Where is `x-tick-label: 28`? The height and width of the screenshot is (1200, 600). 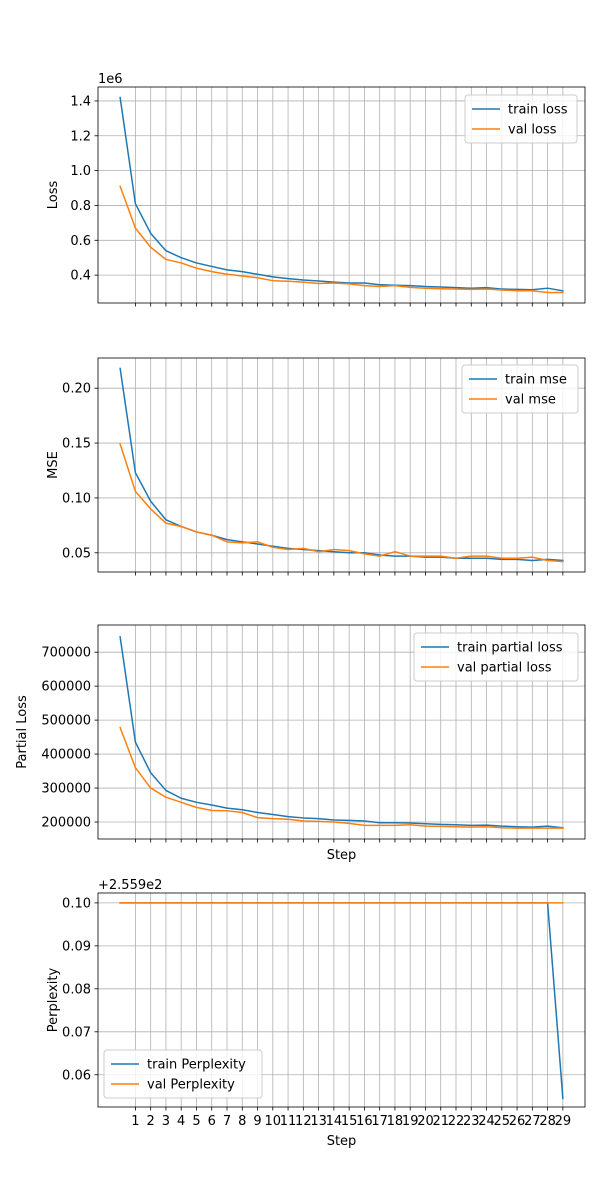 x-tick-label: 28 is located at coordinates (547, 1121).